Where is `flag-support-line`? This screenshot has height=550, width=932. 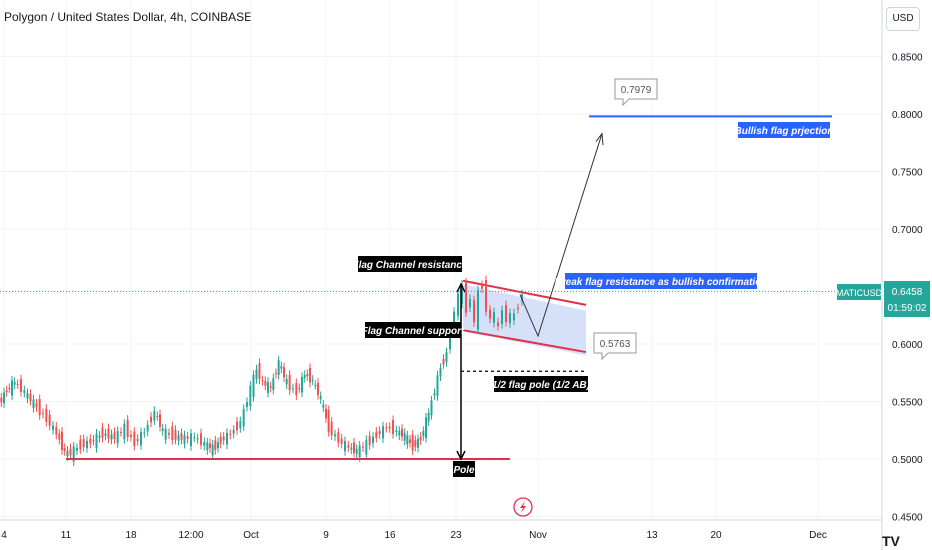 flag-support-line is located at coordinates (524, 341).